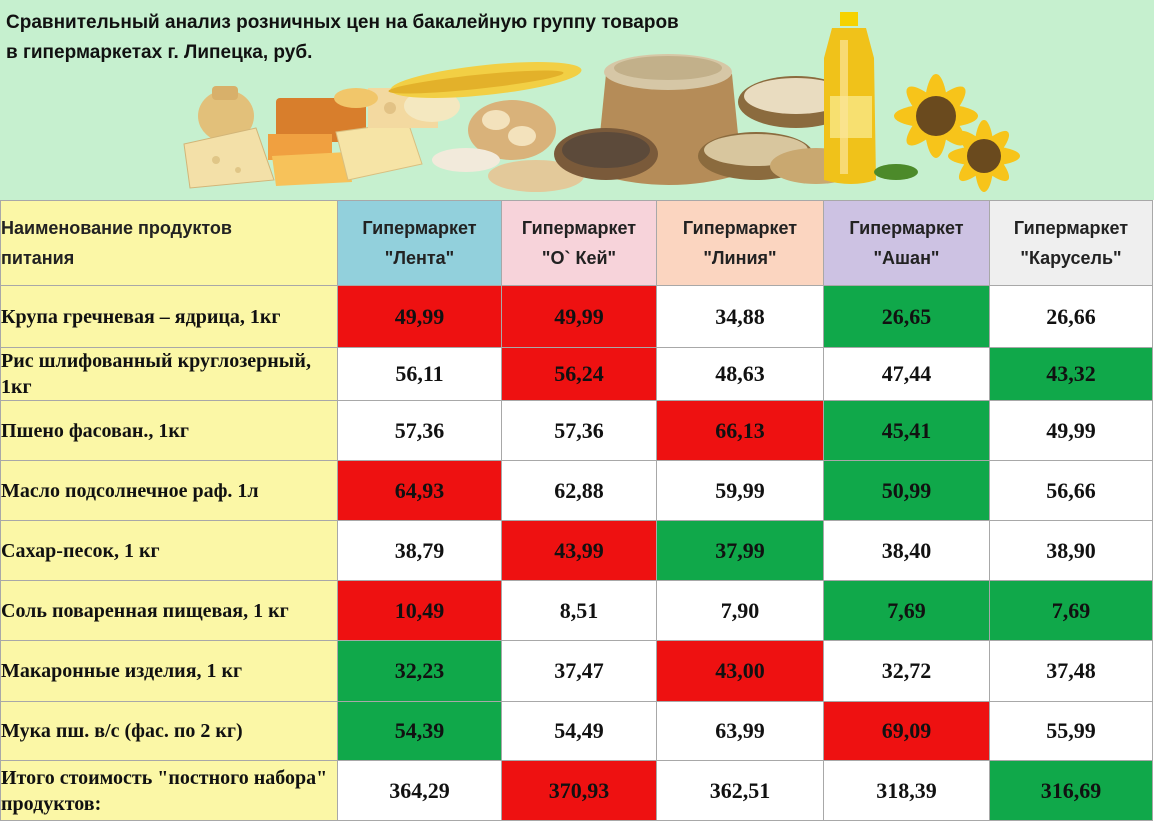 This screenshot has width=1154, height=821. Describe the element at coordinates (906, 671) in the screenshot. I see `price-cell: 32,72` at that location.